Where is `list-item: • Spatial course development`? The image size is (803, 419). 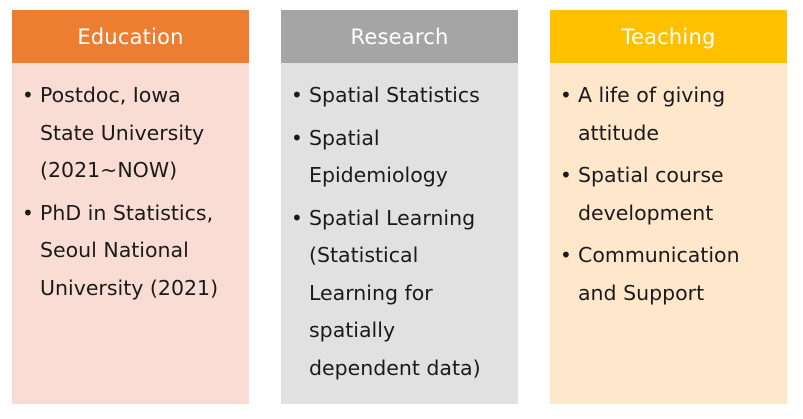 list-item: • Spatial course development is located at coordinates (669, 194).